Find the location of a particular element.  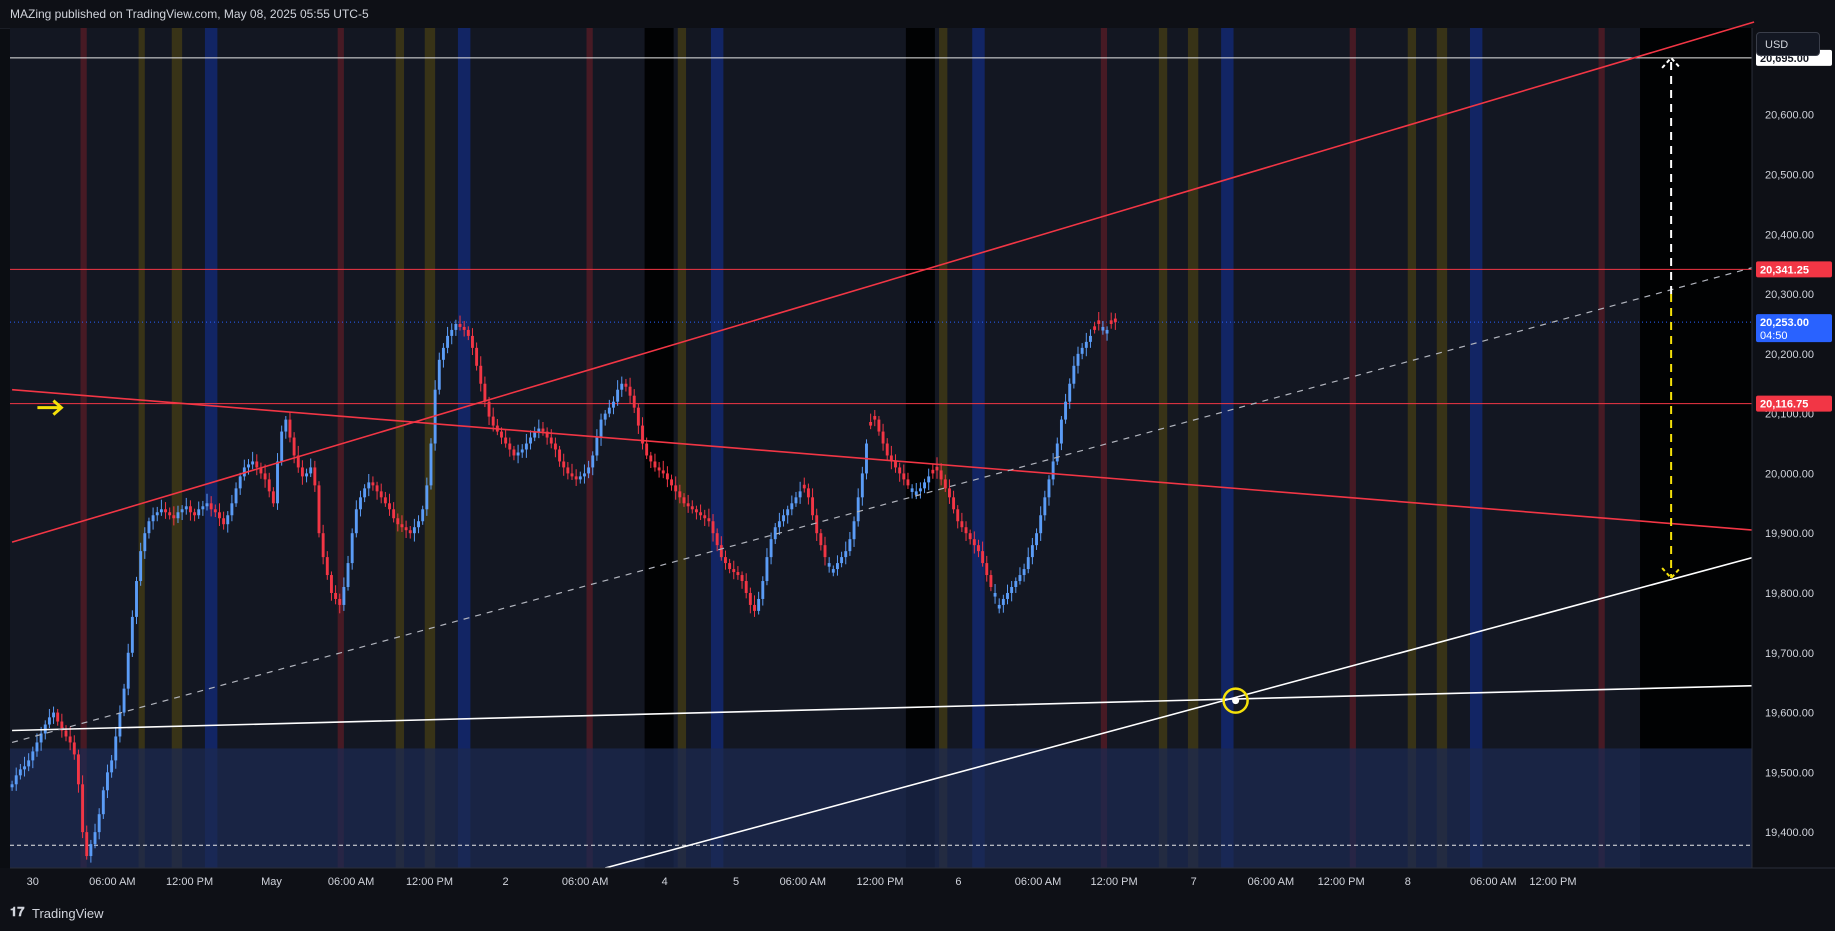

y-tick-label: 19,500.00 is located at coordinates (1789, 773).